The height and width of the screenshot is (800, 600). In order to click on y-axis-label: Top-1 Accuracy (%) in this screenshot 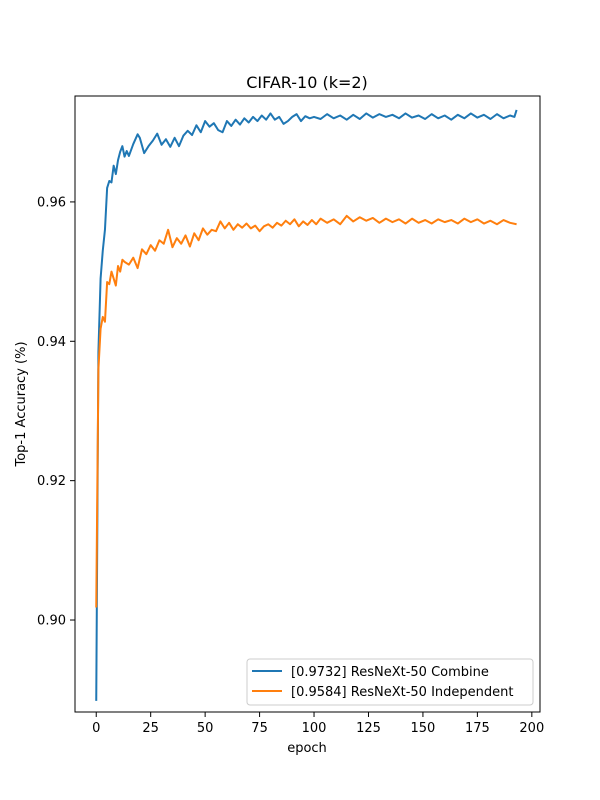, I will do `click(21, 404)`.